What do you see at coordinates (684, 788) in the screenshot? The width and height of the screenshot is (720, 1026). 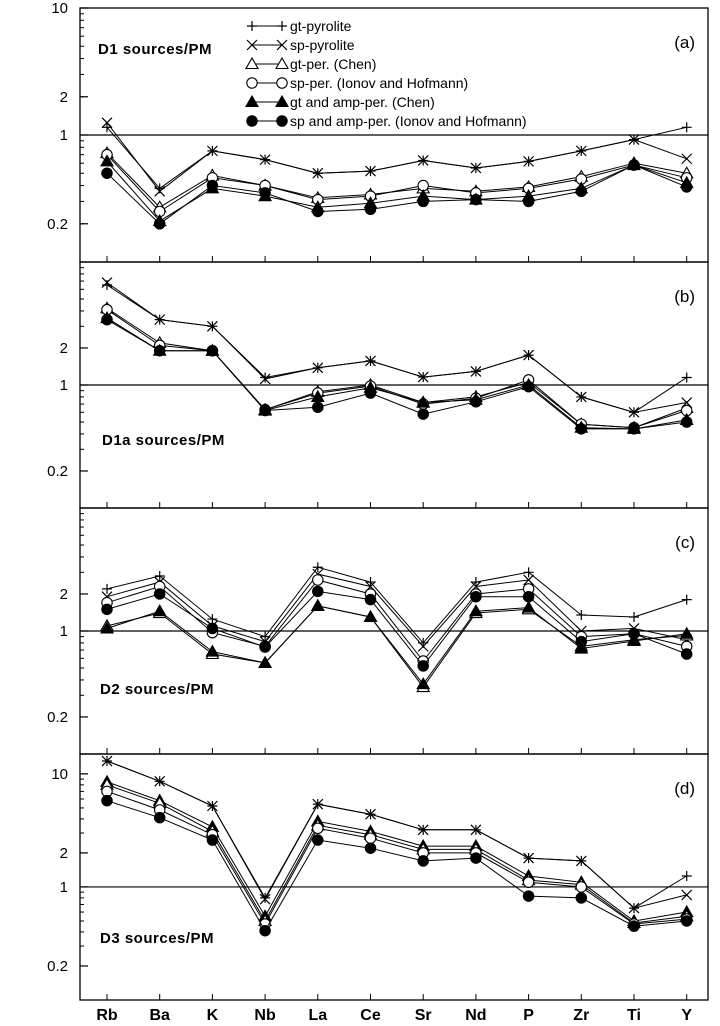 I see `panel-tag: (d)` at bounding box center [684, 788].